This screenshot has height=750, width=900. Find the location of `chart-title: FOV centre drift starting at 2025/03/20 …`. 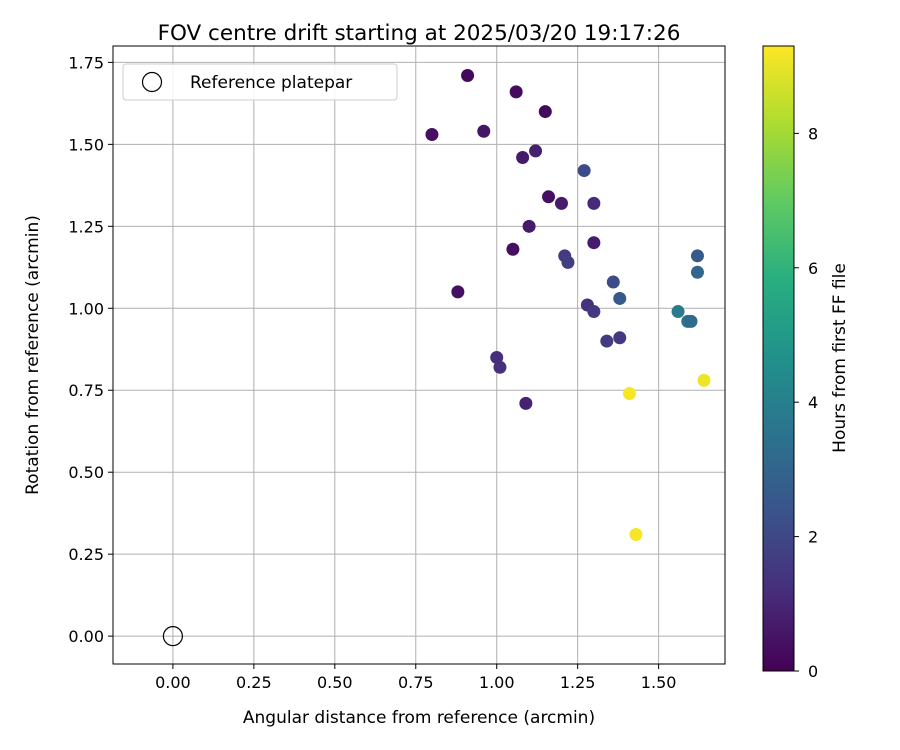

chart-title: FOV centre drift starting at 2025/03/20 … is located at coordinates (419, 33).